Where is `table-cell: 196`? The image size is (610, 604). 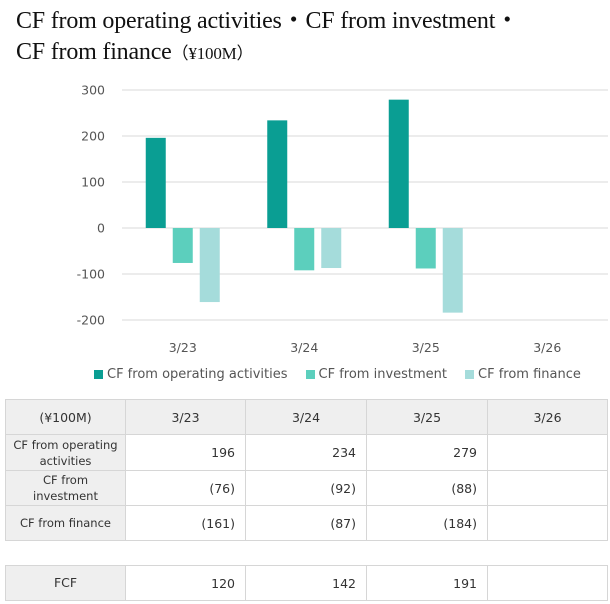
table-cell: 196 is located at coordinates (185, 452).